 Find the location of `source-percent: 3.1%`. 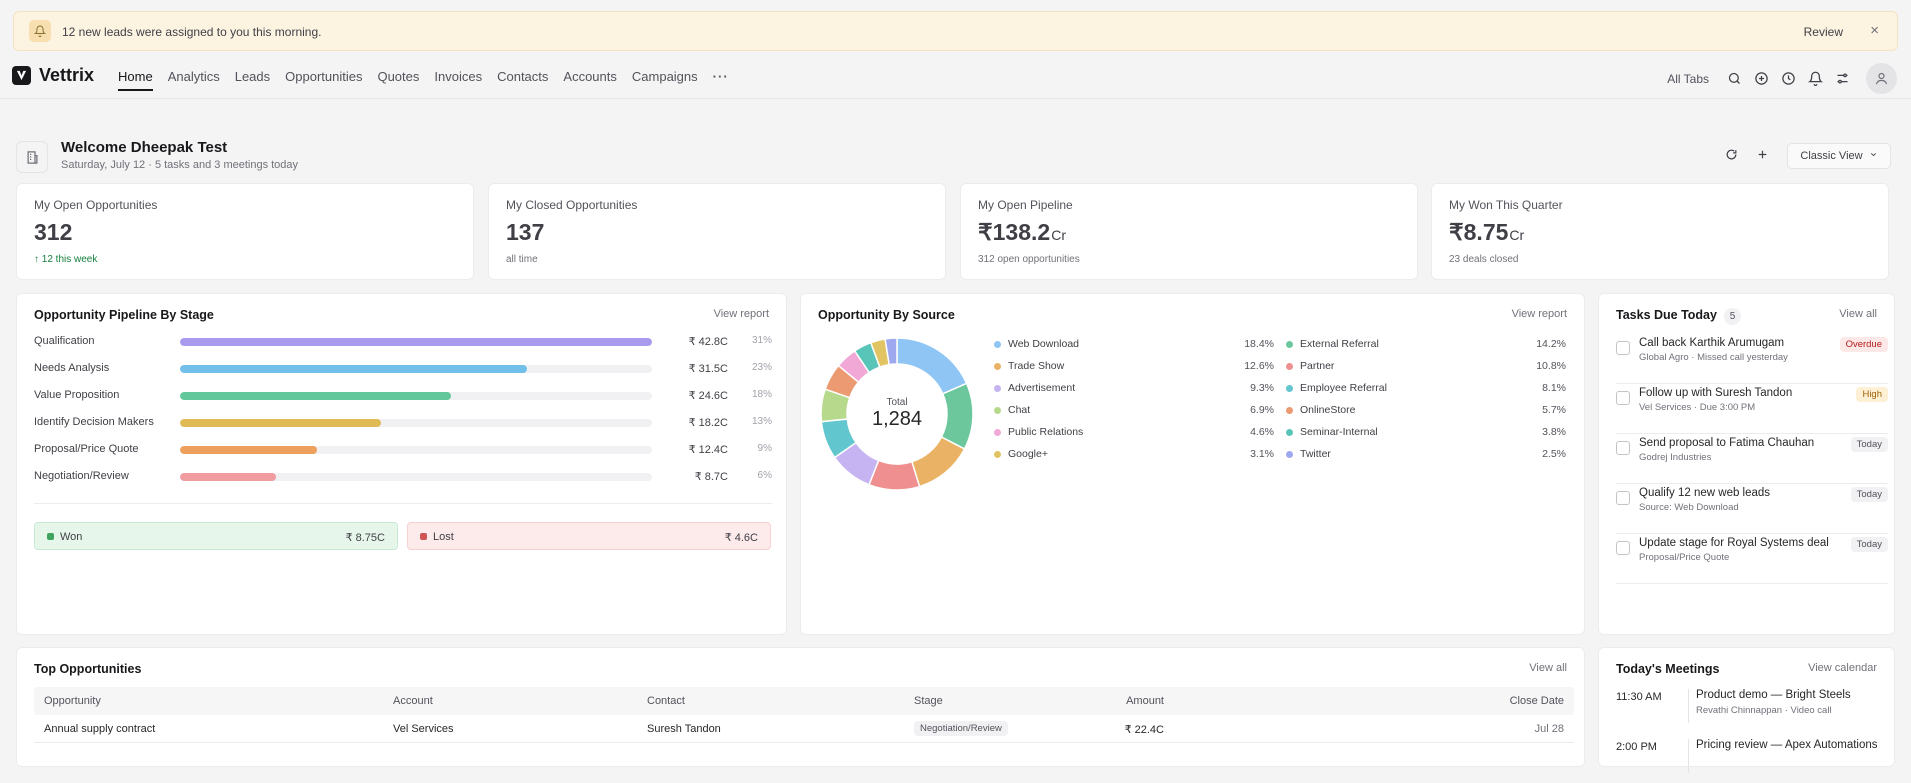

source-percent: 3.1% is located at coordinates (1262, 454).